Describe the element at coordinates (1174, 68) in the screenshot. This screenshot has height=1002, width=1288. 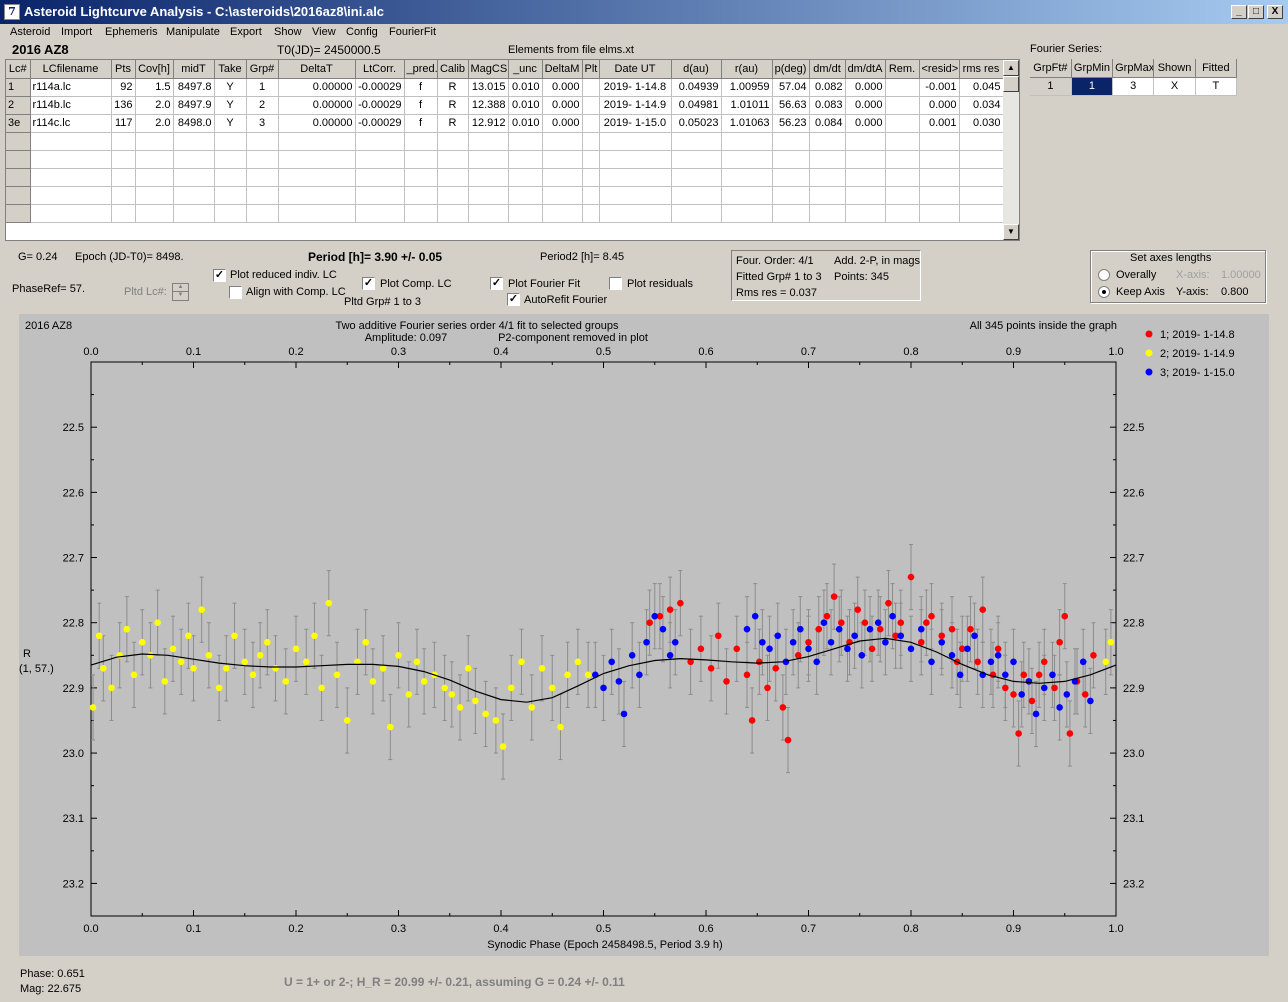
I see `fourier-col-header: Shown` at that location.